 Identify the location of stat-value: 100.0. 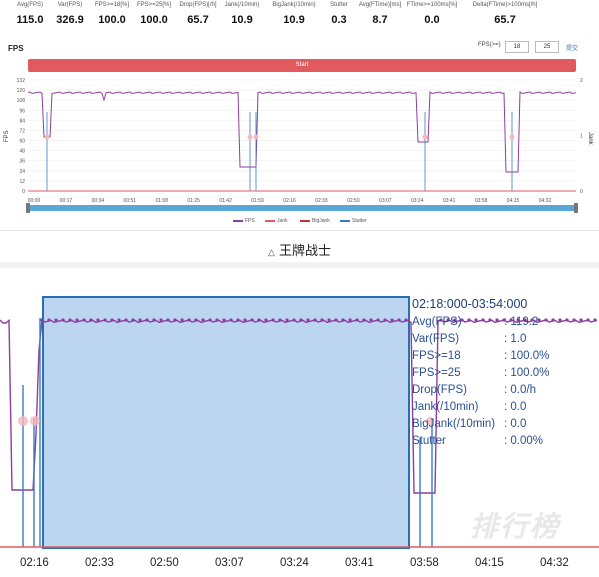
(154, 20).